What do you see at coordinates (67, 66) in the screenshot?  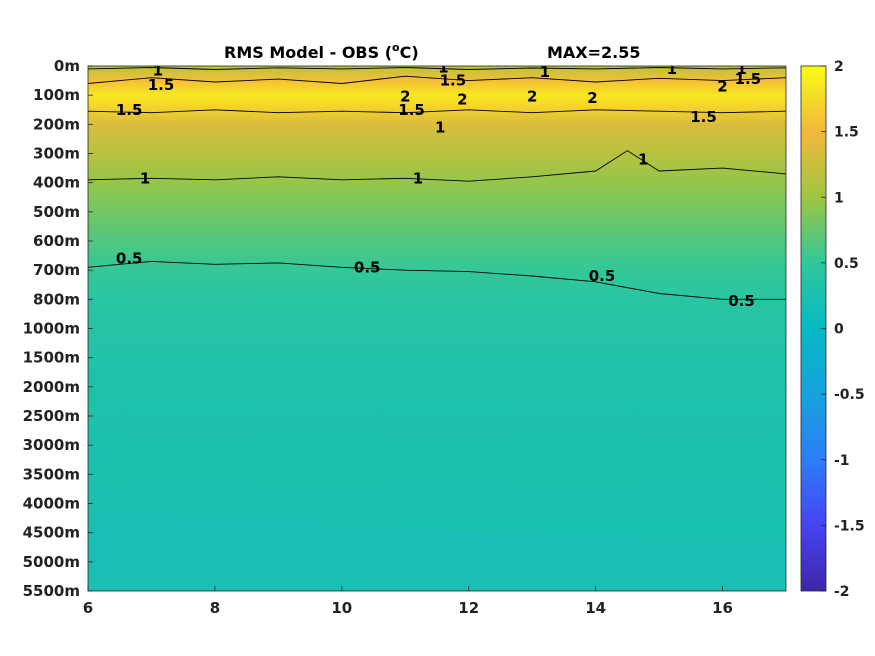 I see `y-tick-label: 0m` at bounding box center [67, 66].